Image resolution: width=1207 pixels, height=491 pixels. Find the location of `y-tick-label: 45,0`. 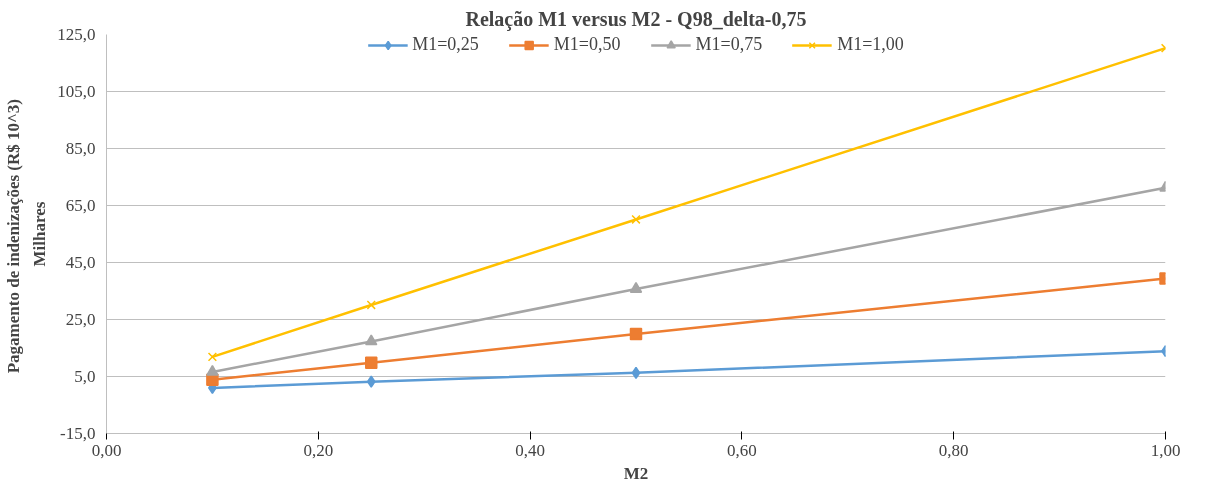

y-tick-label: 45,0 is located at coordinates (80, 262).